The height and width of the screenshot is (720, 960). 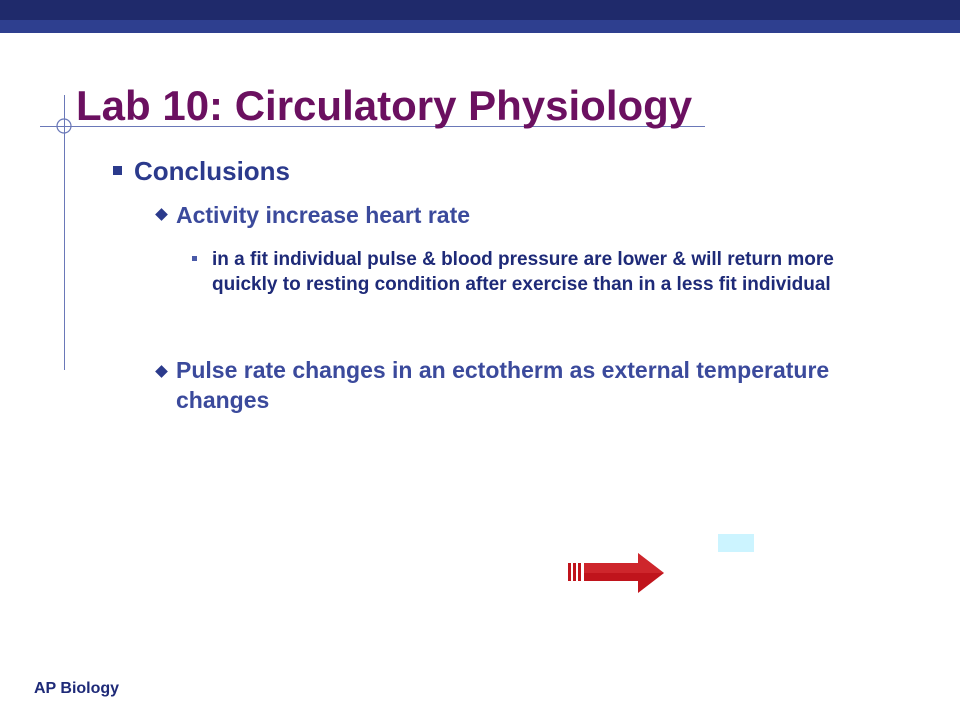 I want to click on top-banner-secondary, so click(x=480, y=26).